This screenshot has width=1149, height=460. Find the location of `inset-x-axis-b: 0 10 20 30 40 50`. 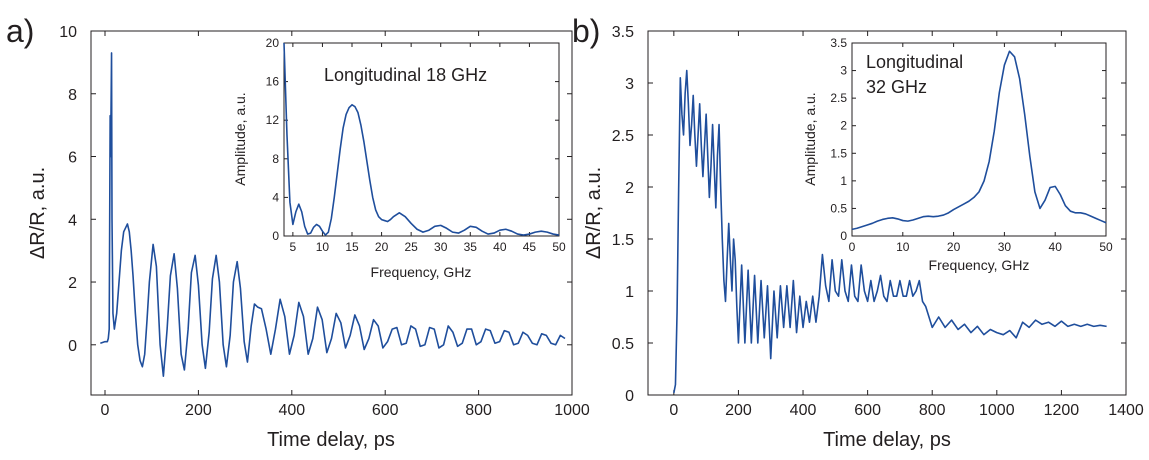

inset-x-axis-b: 0 10 20 30 40 50 is located at coordinates (981, 148).